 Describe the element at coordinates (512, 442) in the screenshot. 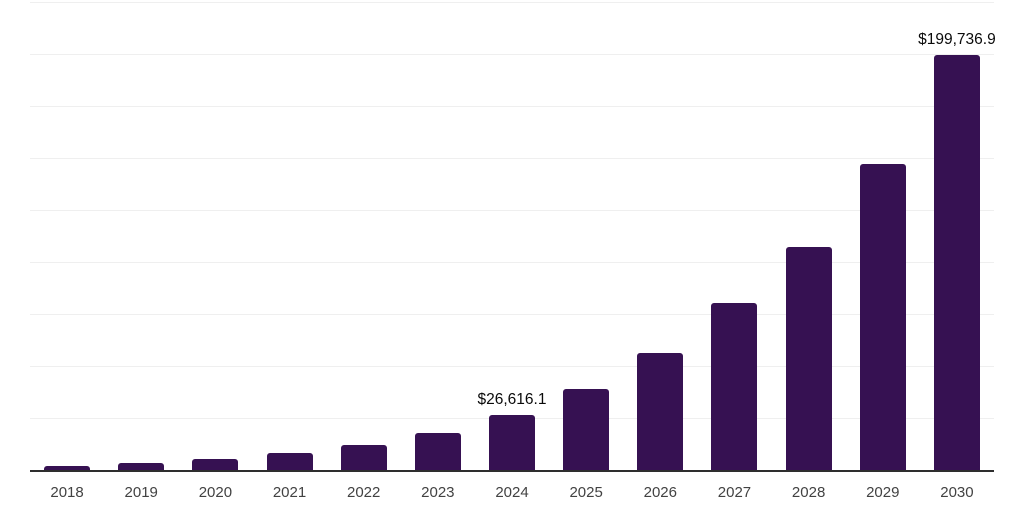

I see `bar-2024` at that location.